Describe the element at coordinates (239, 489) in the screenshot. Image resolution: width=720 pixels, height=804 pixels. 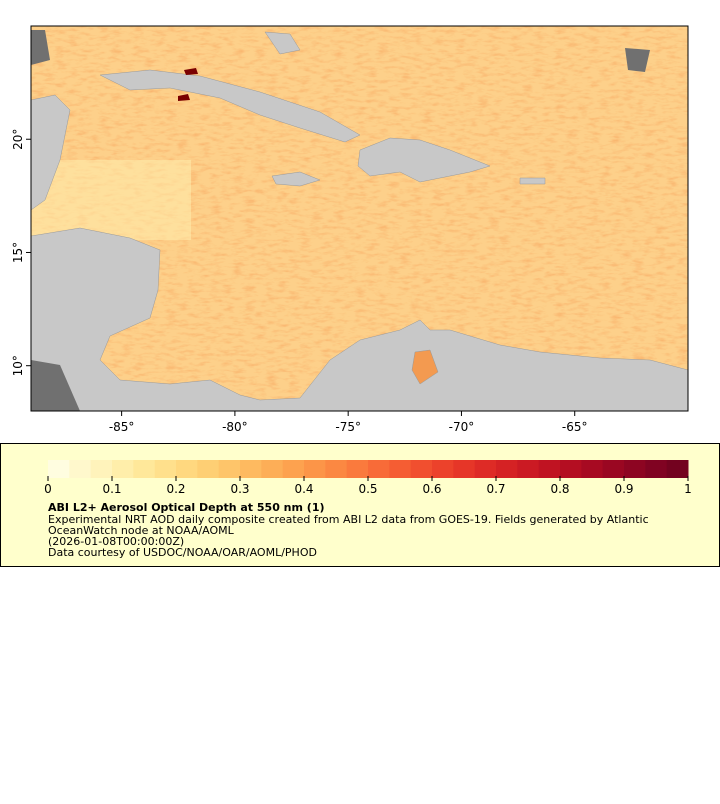
I see `colorbar-tick-label: 0.3` at that location.